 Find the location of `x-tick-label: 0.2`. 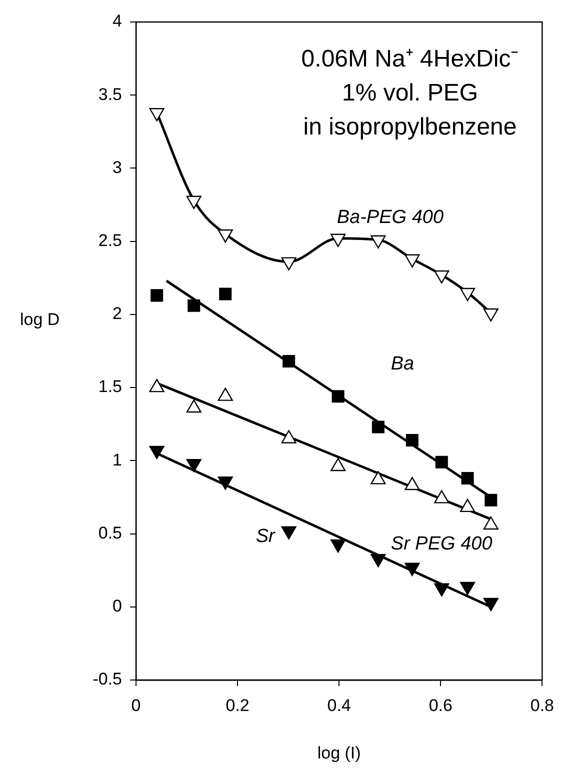

x-tick-label: 0.2 is located at coordinates (238, 705).